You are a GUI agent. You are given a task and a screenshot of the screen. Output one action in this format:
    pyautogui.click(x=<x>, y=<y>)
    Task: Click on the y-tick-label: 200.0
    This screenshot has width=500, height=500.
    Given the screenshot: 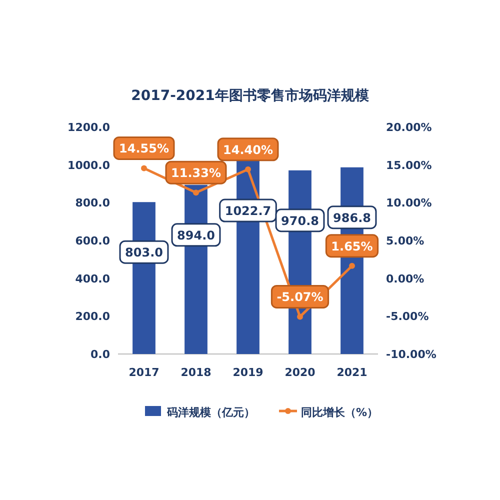 What is the action you would take?
    pyautogui.click(x=92, y=317)
    